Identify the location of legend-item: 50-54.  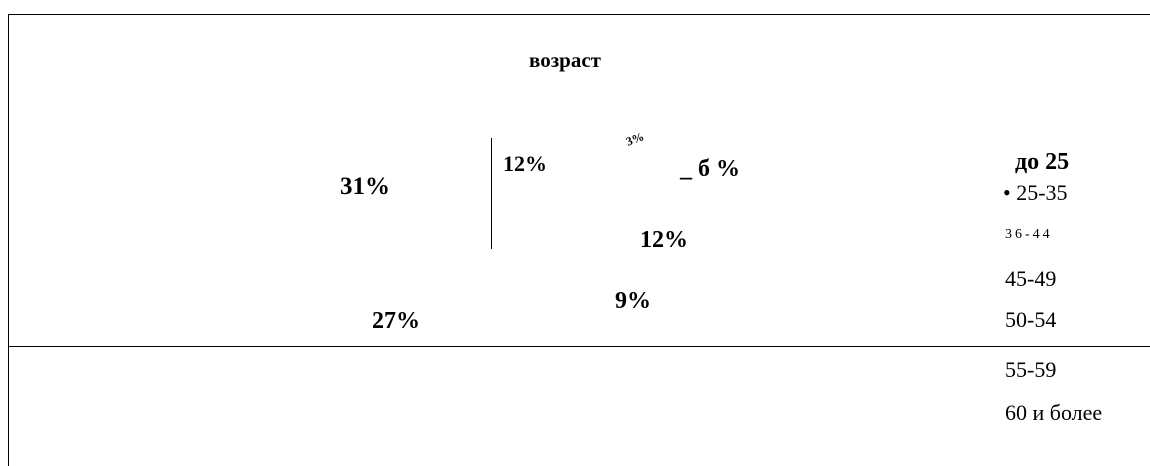
(1031, 319).